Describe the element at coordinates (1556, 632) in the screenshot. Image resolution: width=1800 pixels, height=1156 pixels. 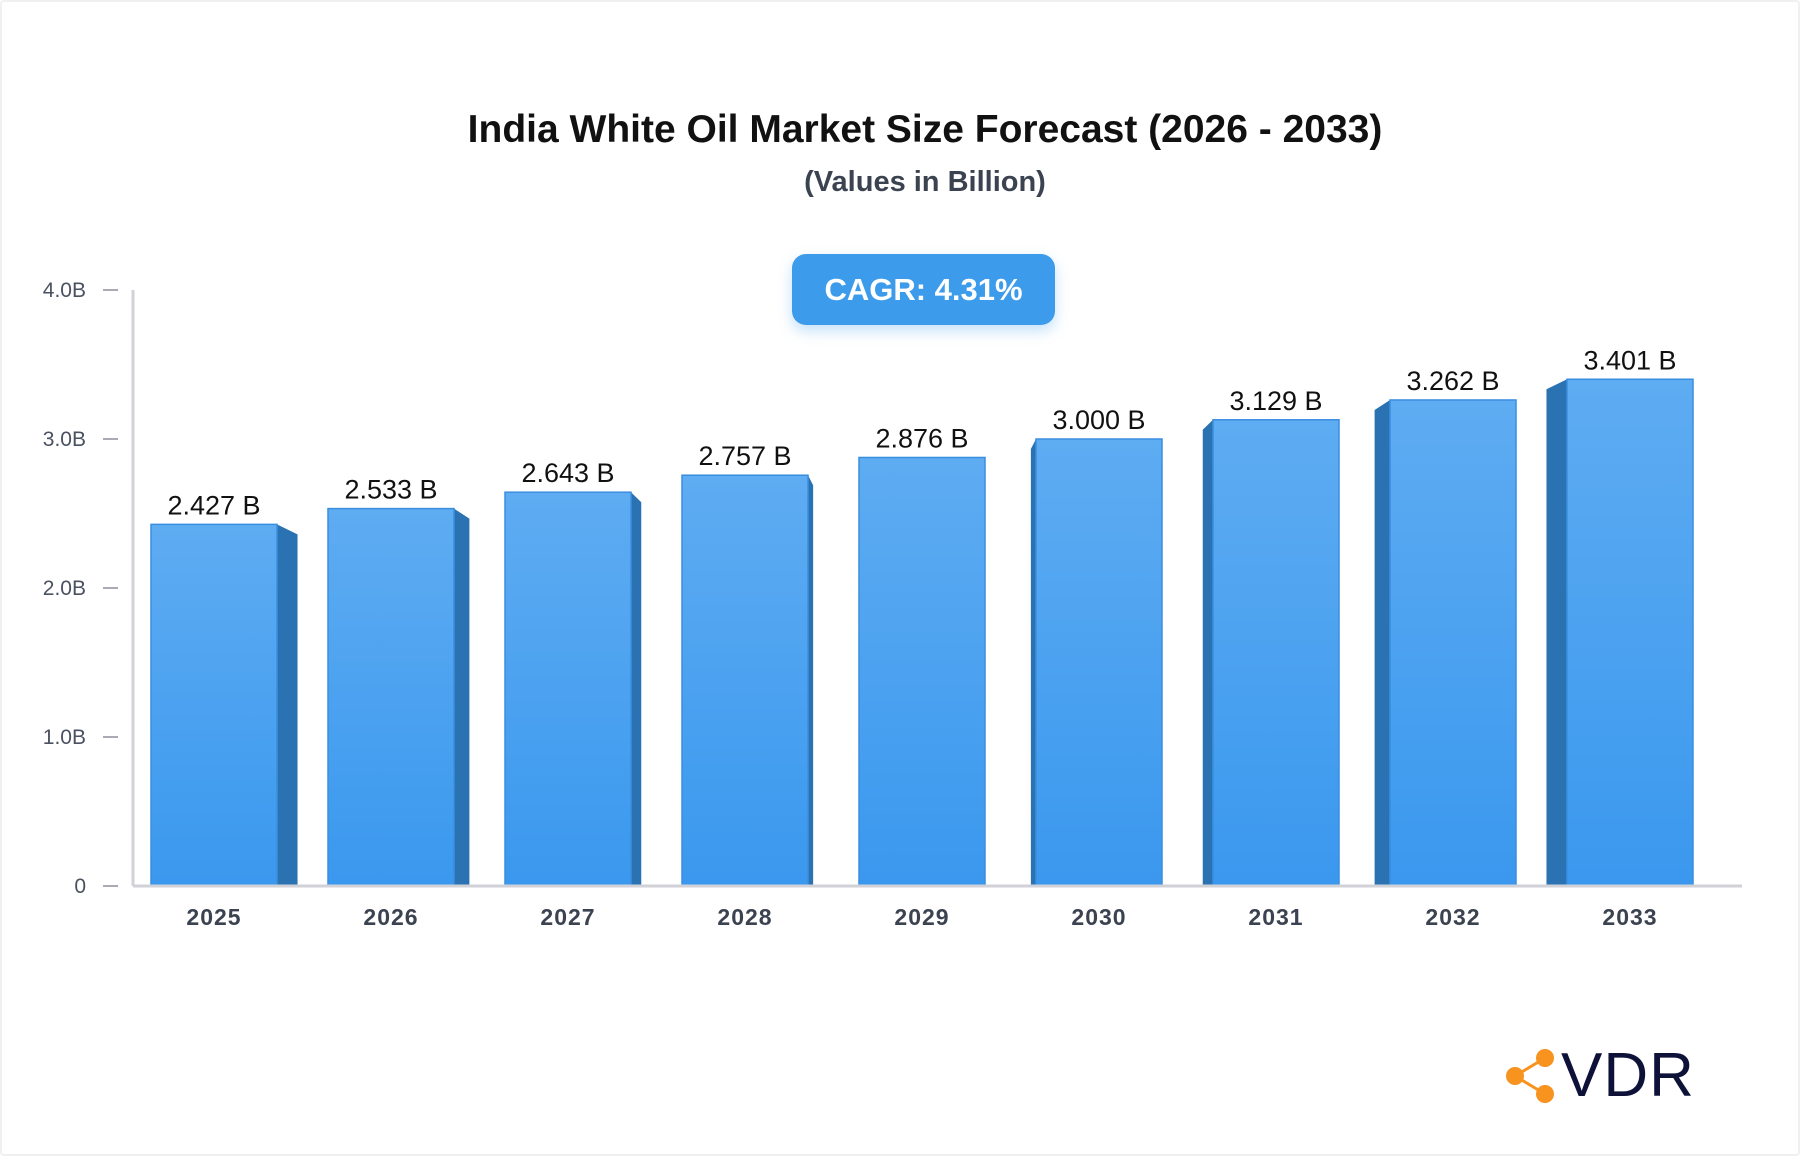
I see `bar-side-2033` at that location.